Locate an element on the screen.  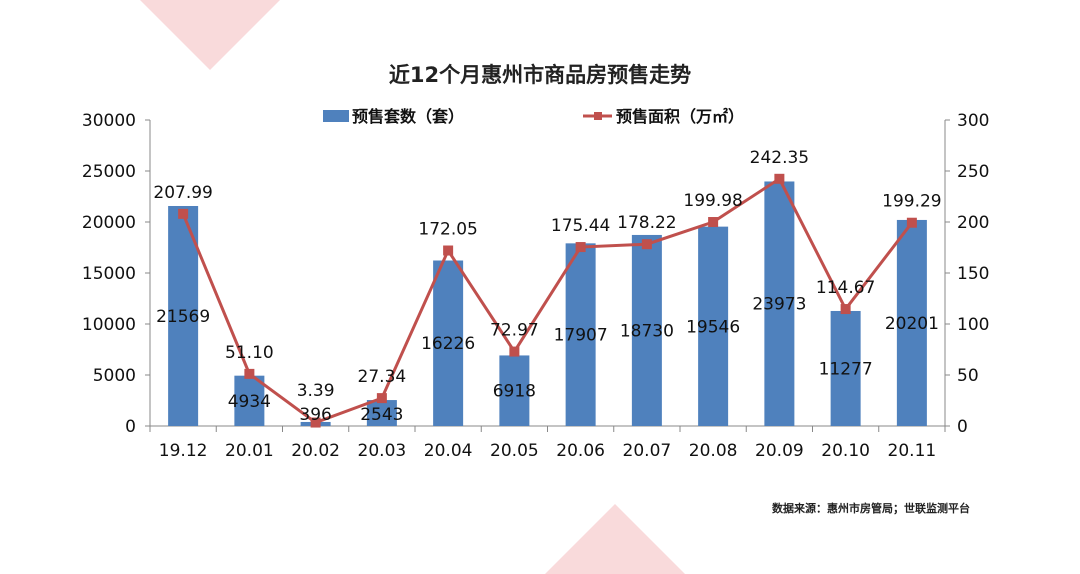
line-data-label: 175.44 is located at coordinates (580, 226).